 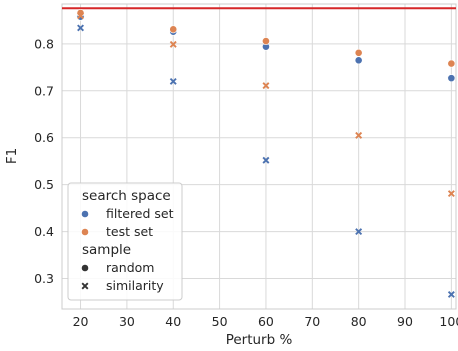 What do you see at coordinates (135, 285) in the screenshot?
I see `legend-entry-label: similarity` at bounding box center [135, 285].